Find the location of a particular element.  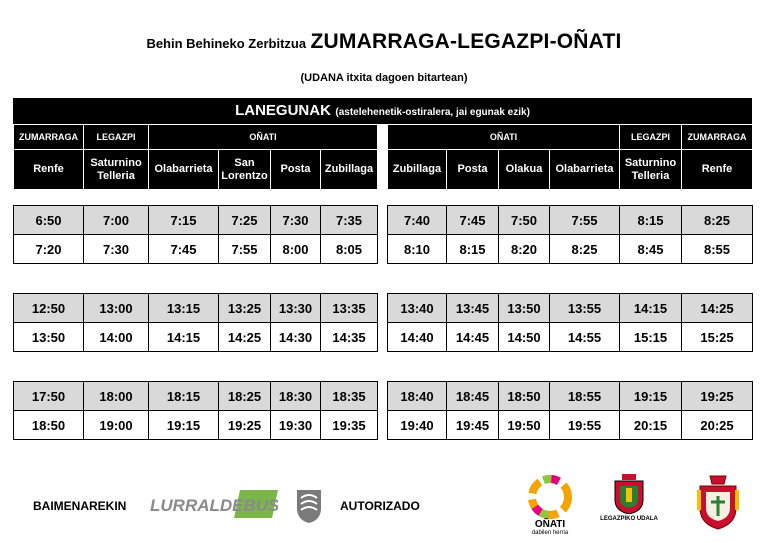

time-cell: 7:00 is located at coordinates (116, 220).